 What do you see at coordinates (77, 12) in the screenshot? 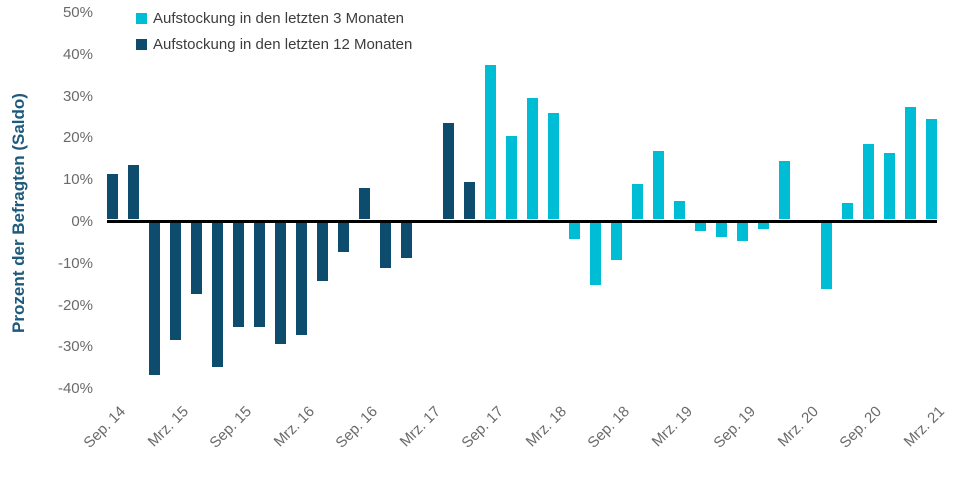
I see `y-tick-label: 50%` at bounding box center [77, 12].